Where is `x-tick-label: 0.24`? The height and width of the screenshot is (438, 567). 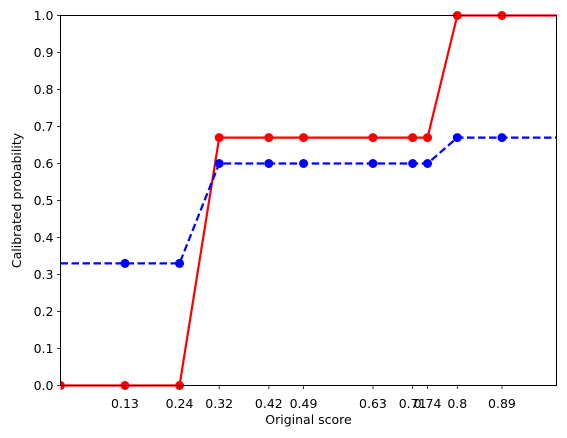
x-tick-label: 0.24 is located at coordinates (180, 403).